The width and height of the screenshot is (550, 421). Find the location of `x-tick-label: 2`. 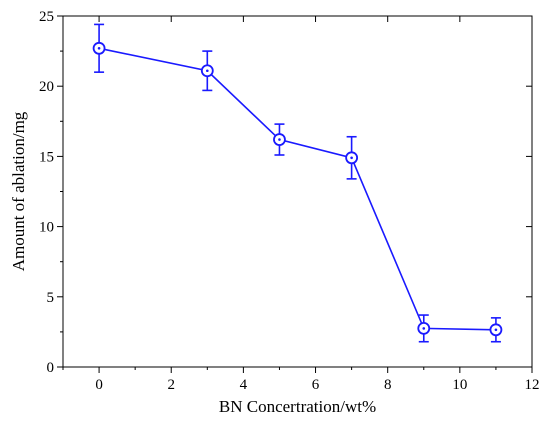

x-tick-label: 2 is located at coordinates (171, 385).